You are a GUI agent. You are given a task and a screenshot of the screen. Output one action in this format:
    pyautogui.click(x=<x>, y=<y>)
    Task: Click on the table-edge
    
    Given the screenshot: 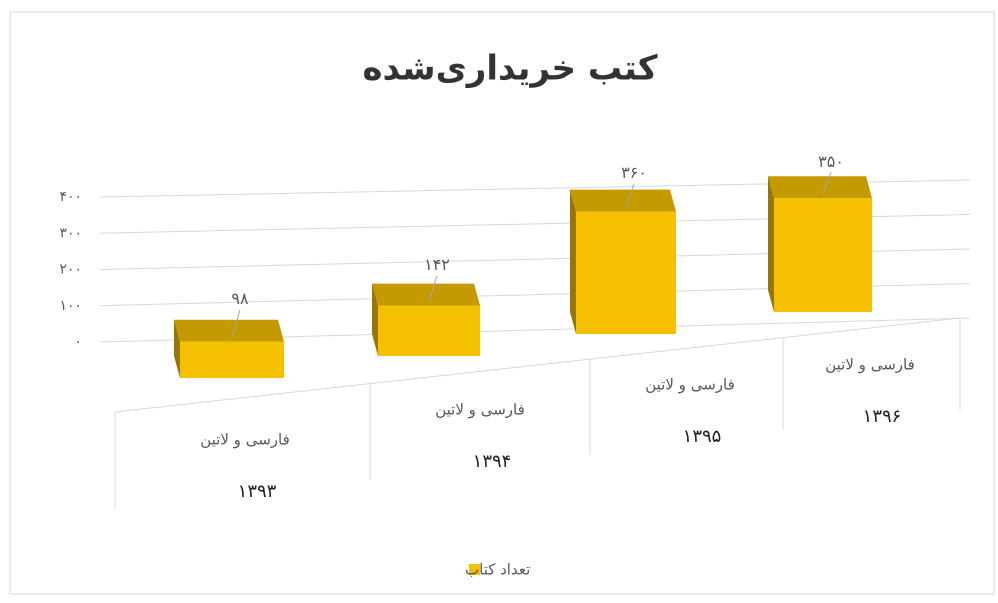 What is the action you would take?
    pyautogui.click(x=537, y=365)
    